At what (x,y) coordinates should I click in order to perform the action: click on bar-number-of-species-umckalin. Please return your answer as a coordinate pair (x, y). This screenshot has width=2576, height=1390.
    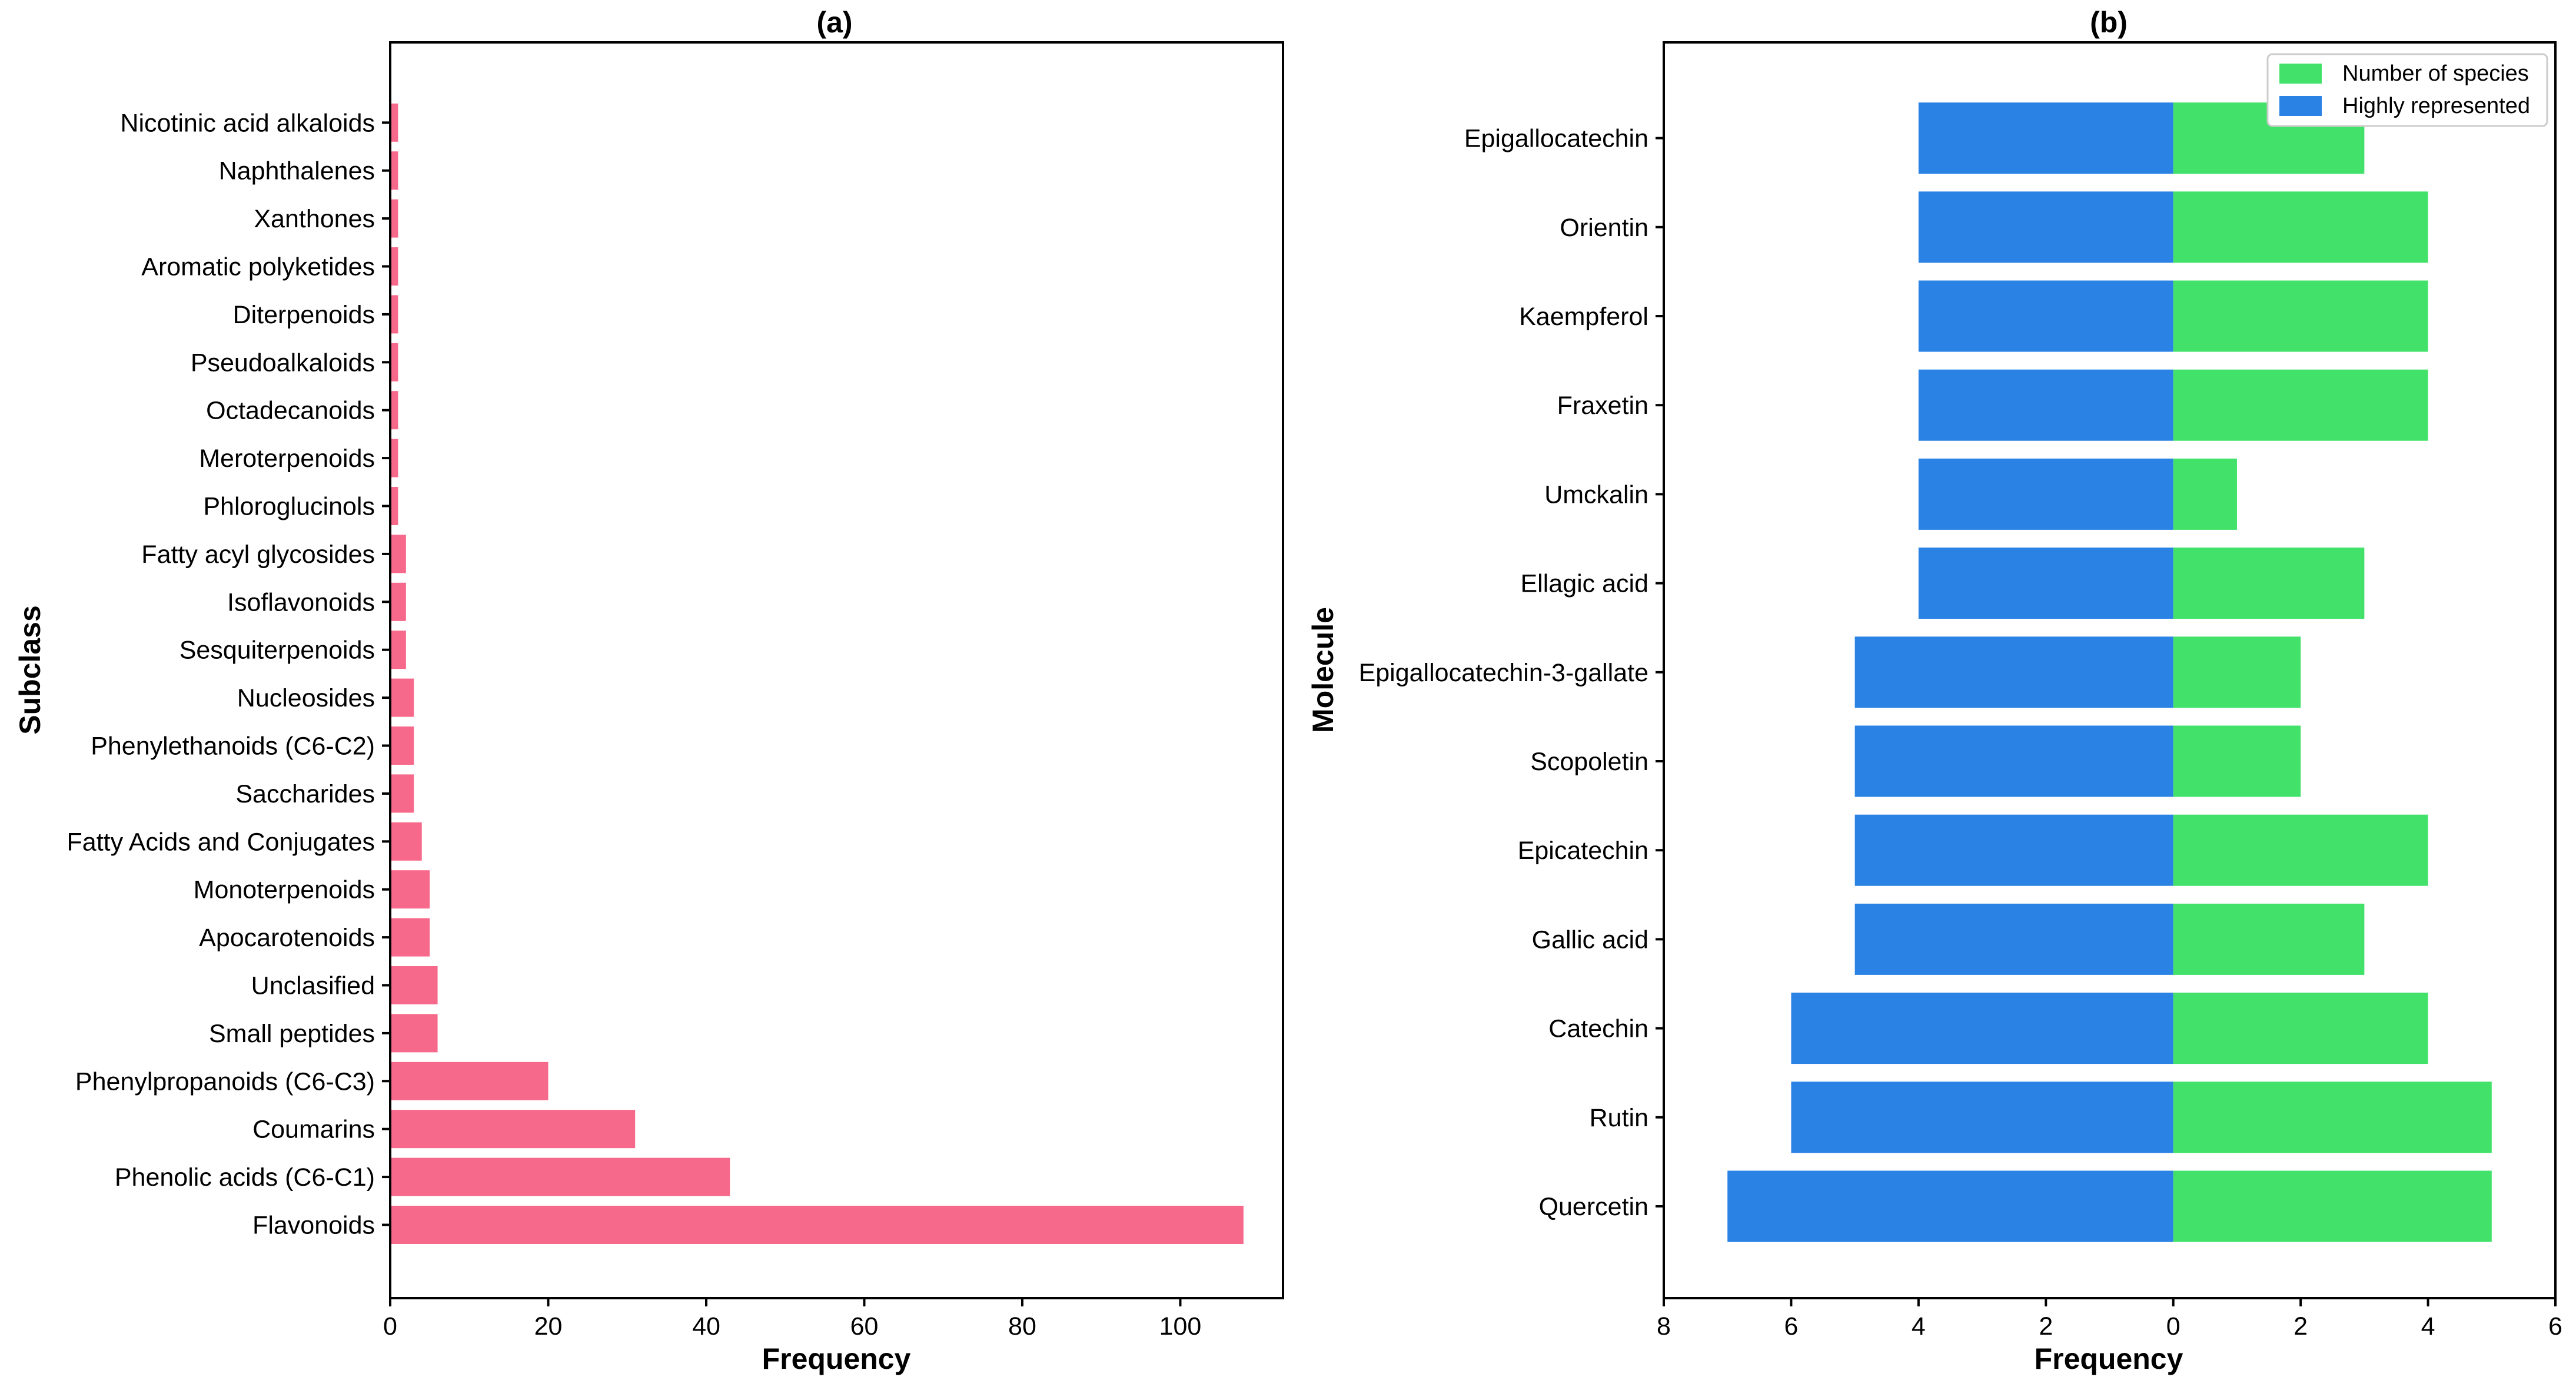
    Looking at the image, I should click on (2205, 494).